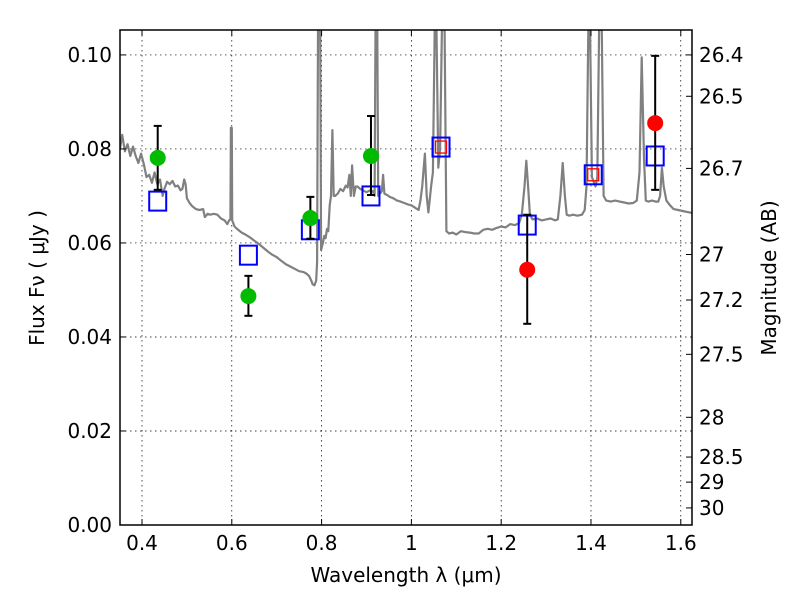 The height and width of the screenshot is (600, 800). I want to click on x-tick-label: 0.8, so click(322, 543).